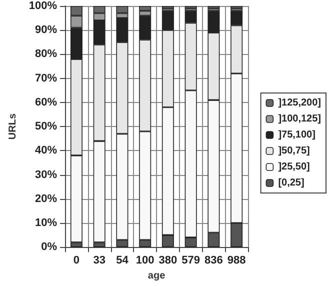 The height and width of the screenshot is (286, 330). What do you see at coordinates (297, 135) in the screenshot?
I see `legend-label: ]75,100]` at bounding box center [297, 135].